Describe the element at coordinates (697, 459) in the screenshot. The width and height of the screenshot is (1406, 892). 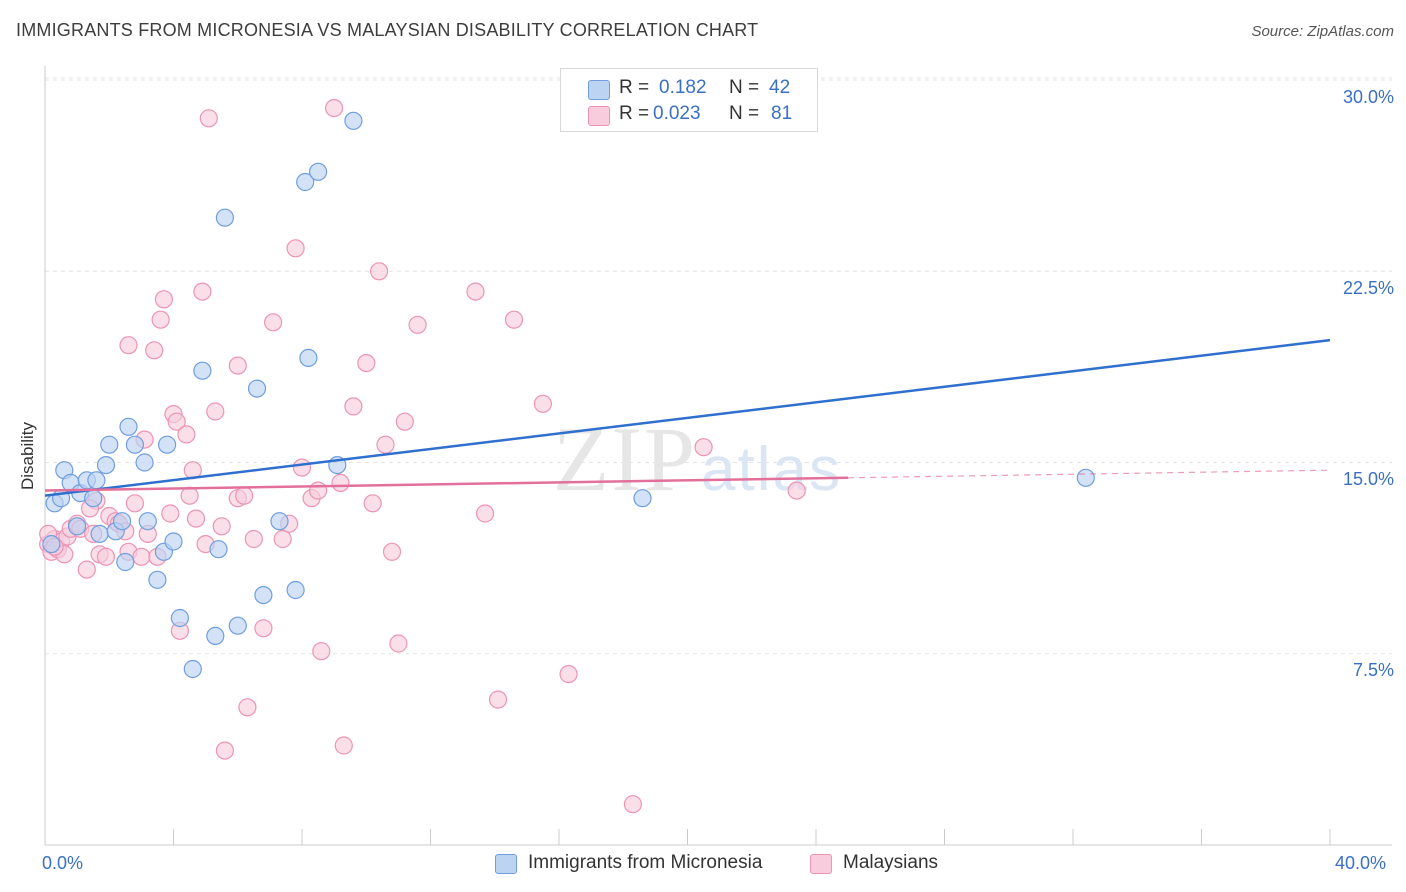
I see `watermark: ZIPatlas` at that location.